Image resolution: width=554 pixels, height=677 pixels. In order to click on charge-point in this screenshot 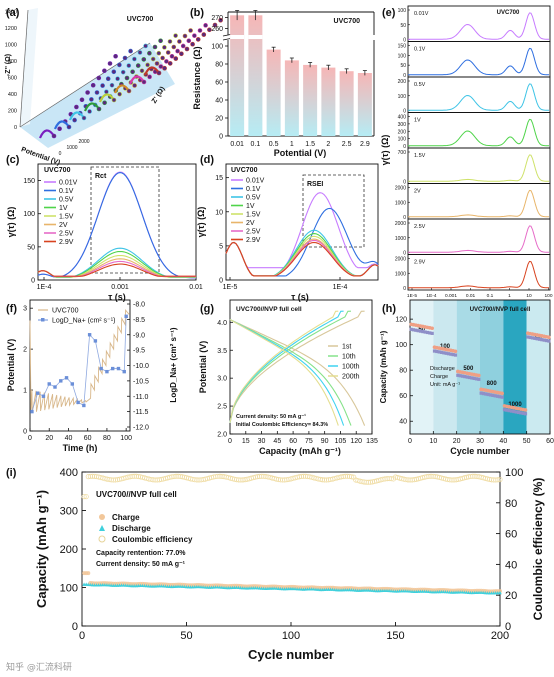, I will do `click(479, 375)`.